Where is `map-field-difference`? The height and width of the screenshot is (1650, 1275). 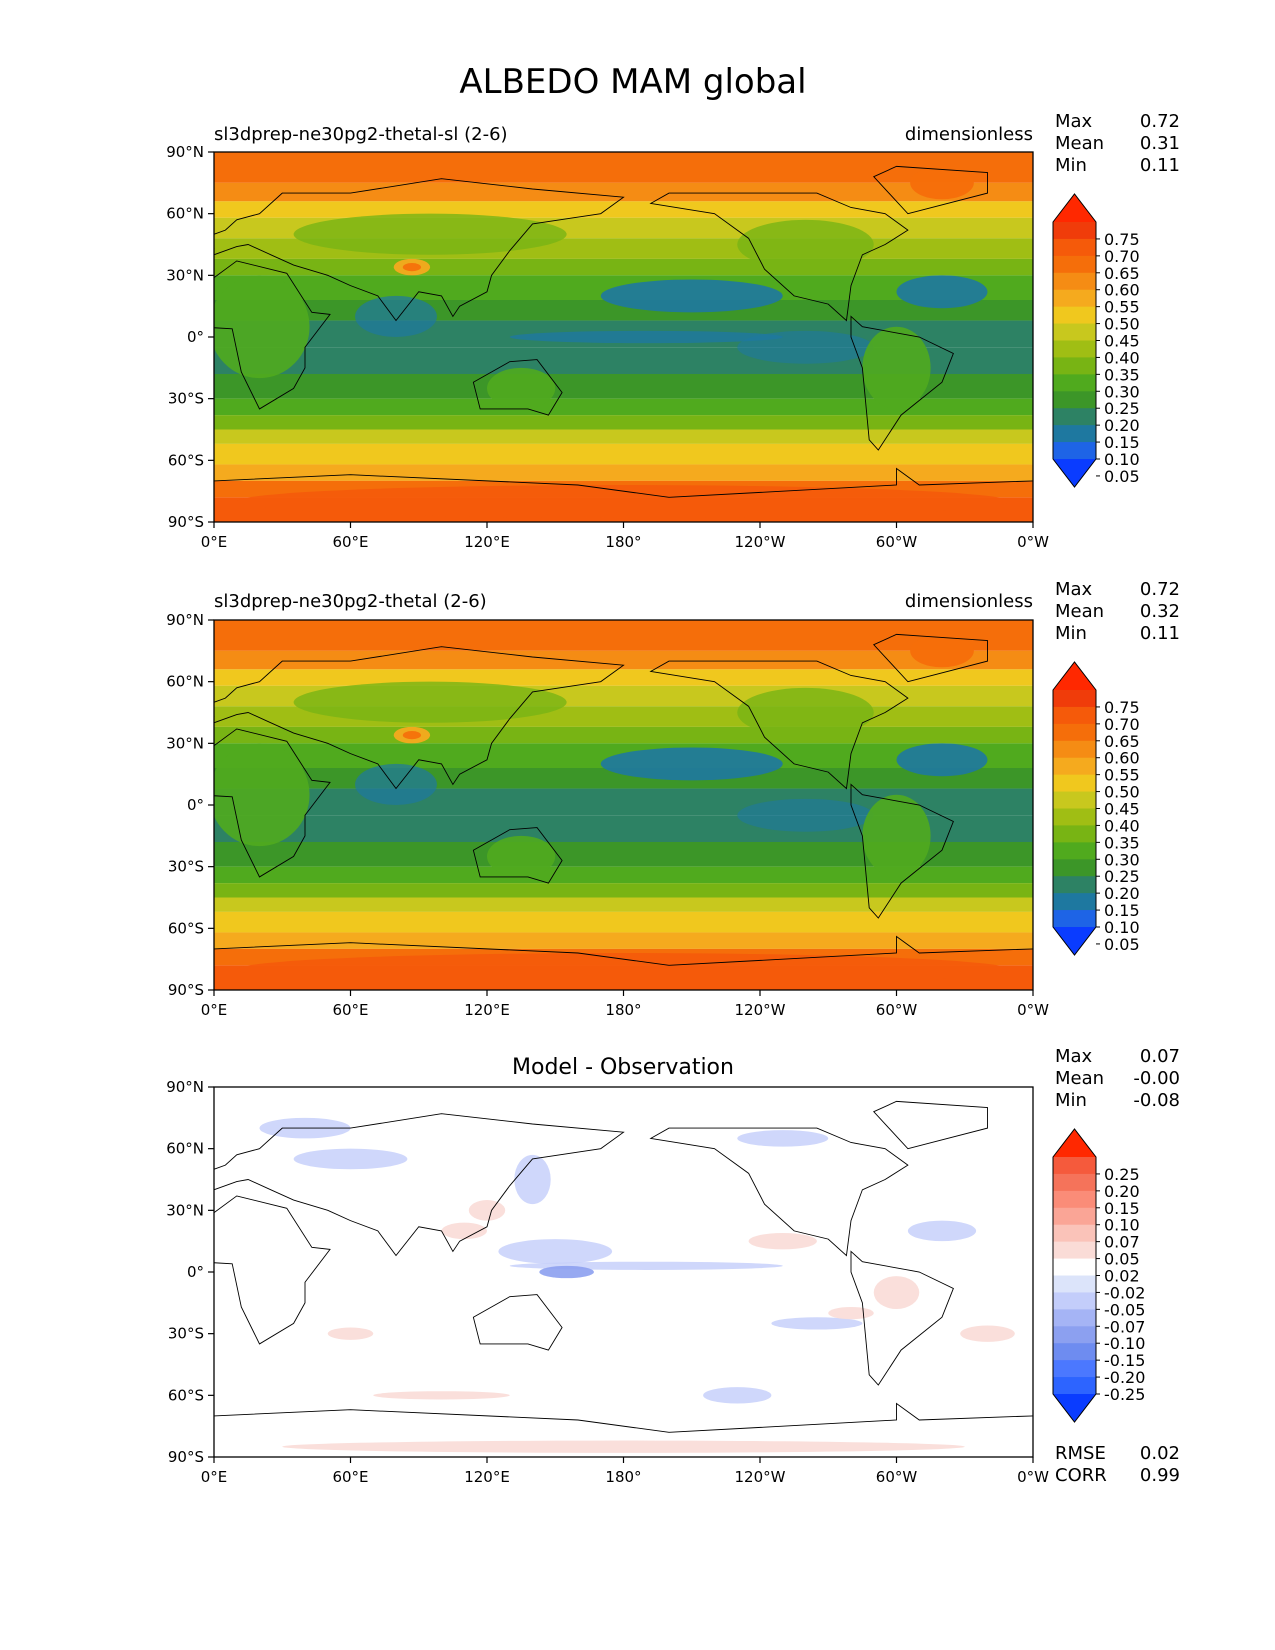
map-field-difference is located at coordinates (623, 1272).